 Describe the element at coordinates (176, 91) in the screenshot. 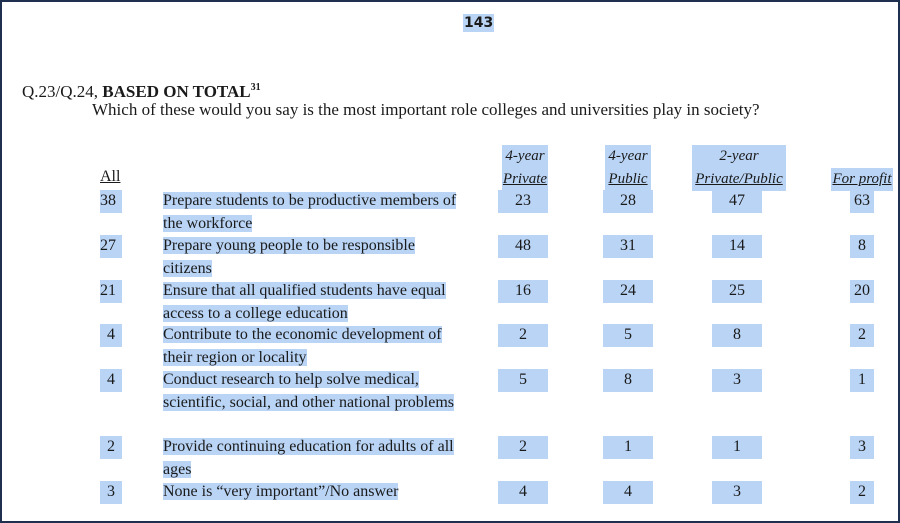

I see `question-base: BASED ON TOTAL` at that location.